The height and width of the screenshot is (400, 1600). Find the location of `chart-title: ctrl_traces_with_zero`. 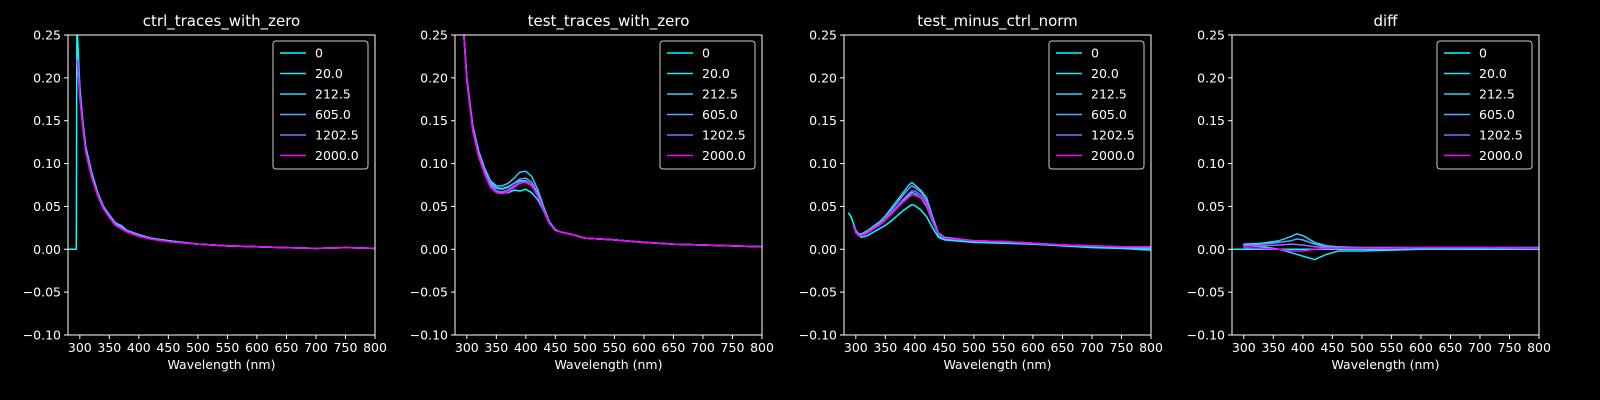

chart-title: ctrl_traces_with_zero is located at coordinates (221, 21).